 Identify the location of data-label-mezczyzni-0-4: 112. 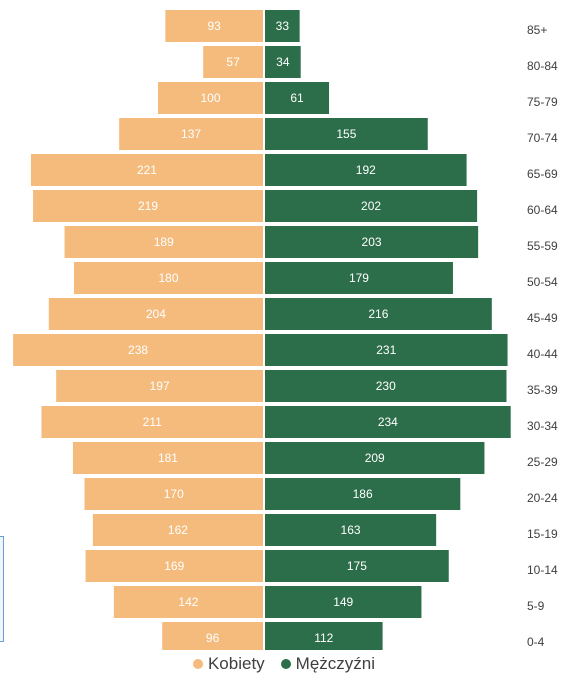
(323, 638).